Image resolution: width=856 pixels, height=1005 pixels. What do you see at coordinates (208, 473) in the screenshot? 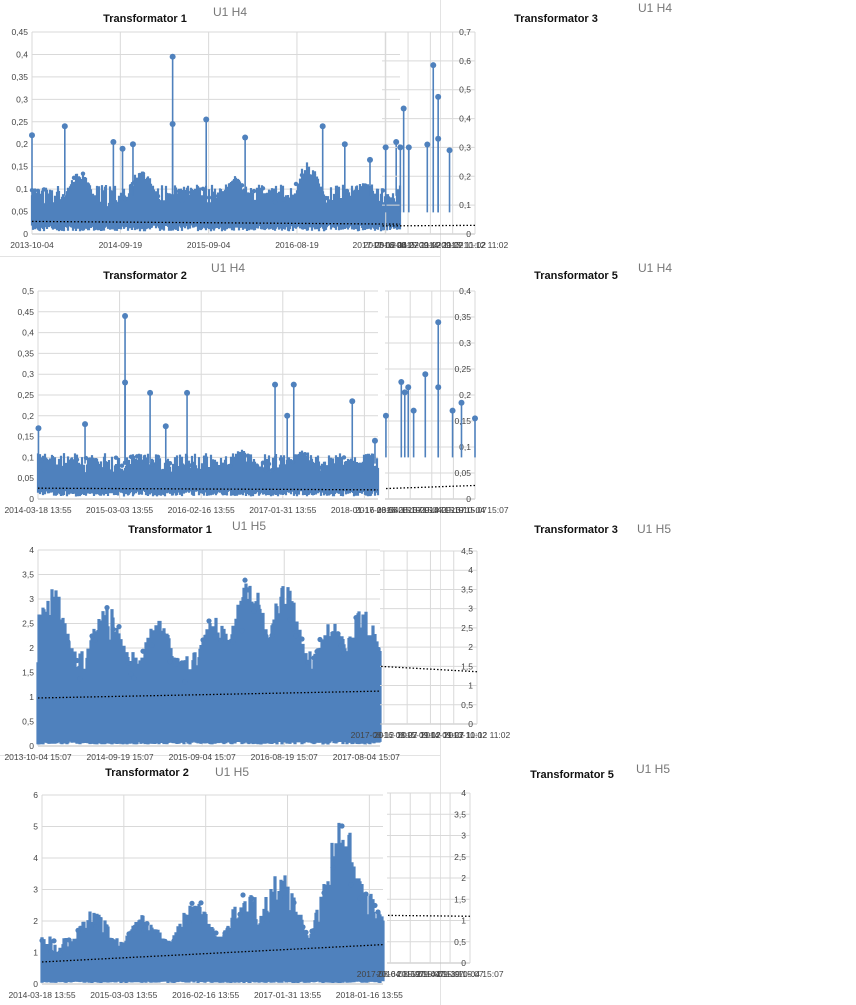
I see `series-line` at bounding box center [208, 473].